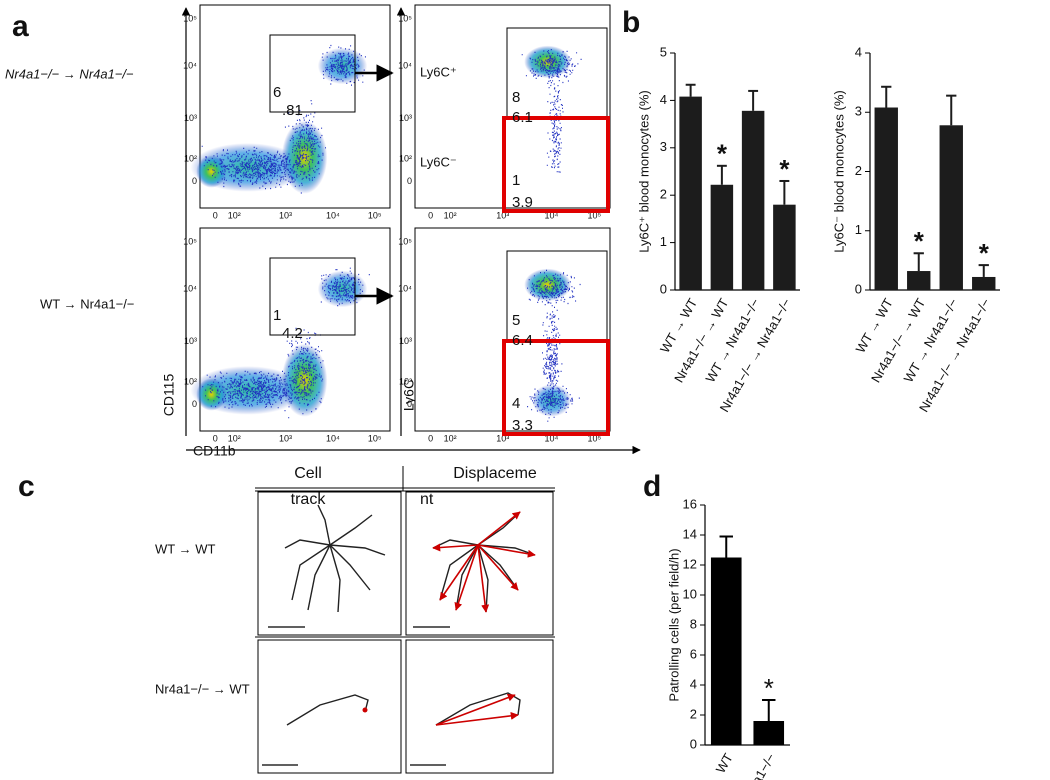 The image size is (1050, 780). What do you see at coordinates (522, 425) in the screenshot?
I see `gate-value: 3.3` at bounding box center [522, 425].